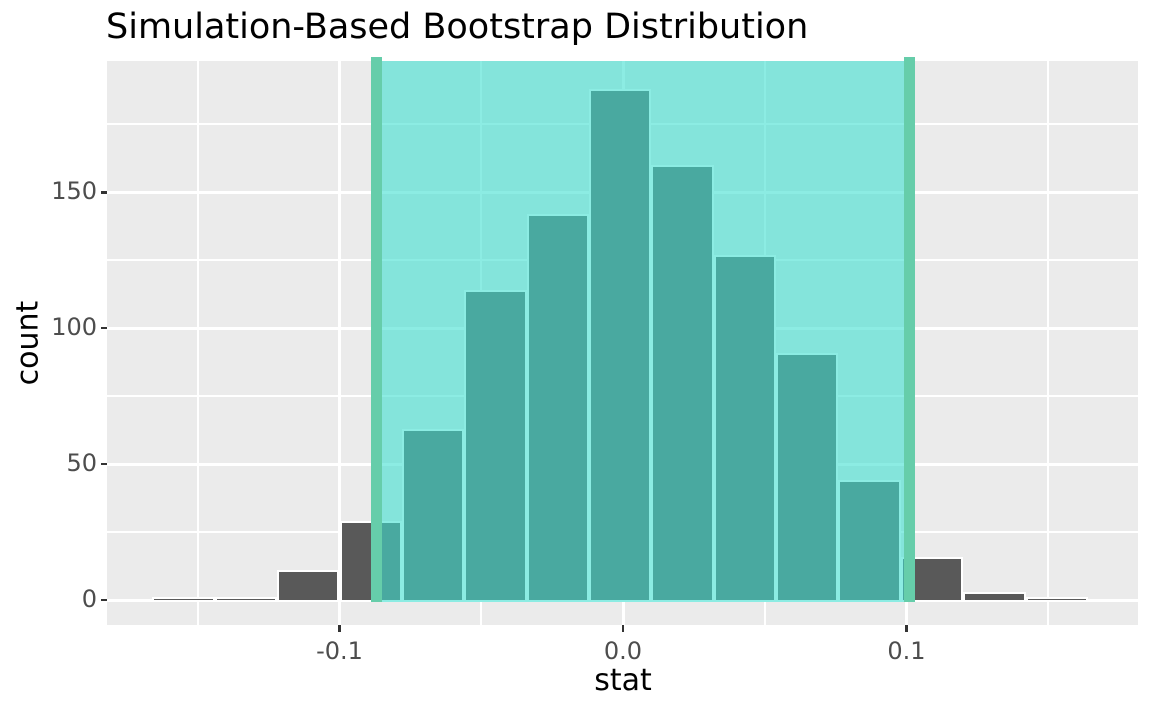 The width and height of the screenshot is (1152, 711). Describe the element at coordinates (457, 27) in the screenshot. I see `chart-title: Simulation-Based Bootstrap Distribution` at that location.